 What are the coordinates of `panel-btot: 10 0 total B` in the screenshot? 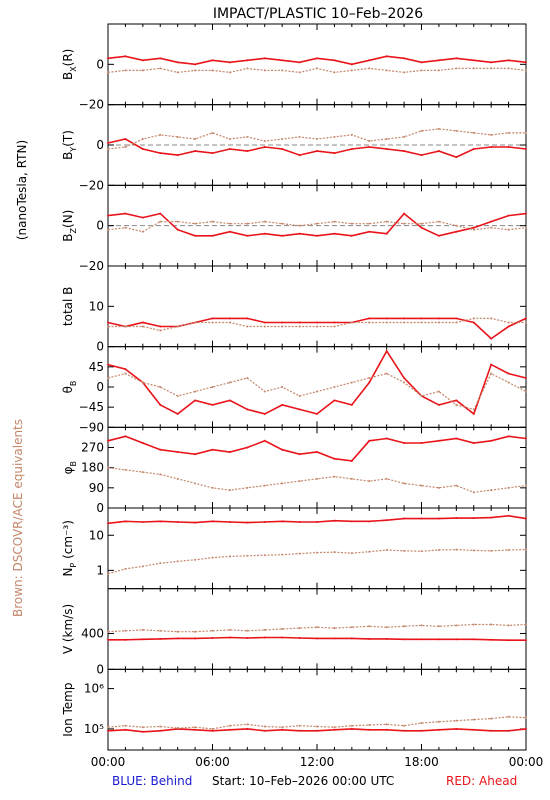 It's located at (294, 309).